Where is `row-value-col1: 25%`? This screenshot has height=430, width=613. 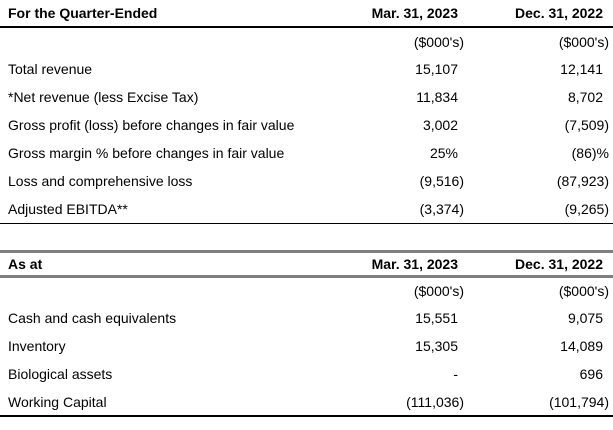
row-value-col1: 25% is located at coordinates (443, 153).